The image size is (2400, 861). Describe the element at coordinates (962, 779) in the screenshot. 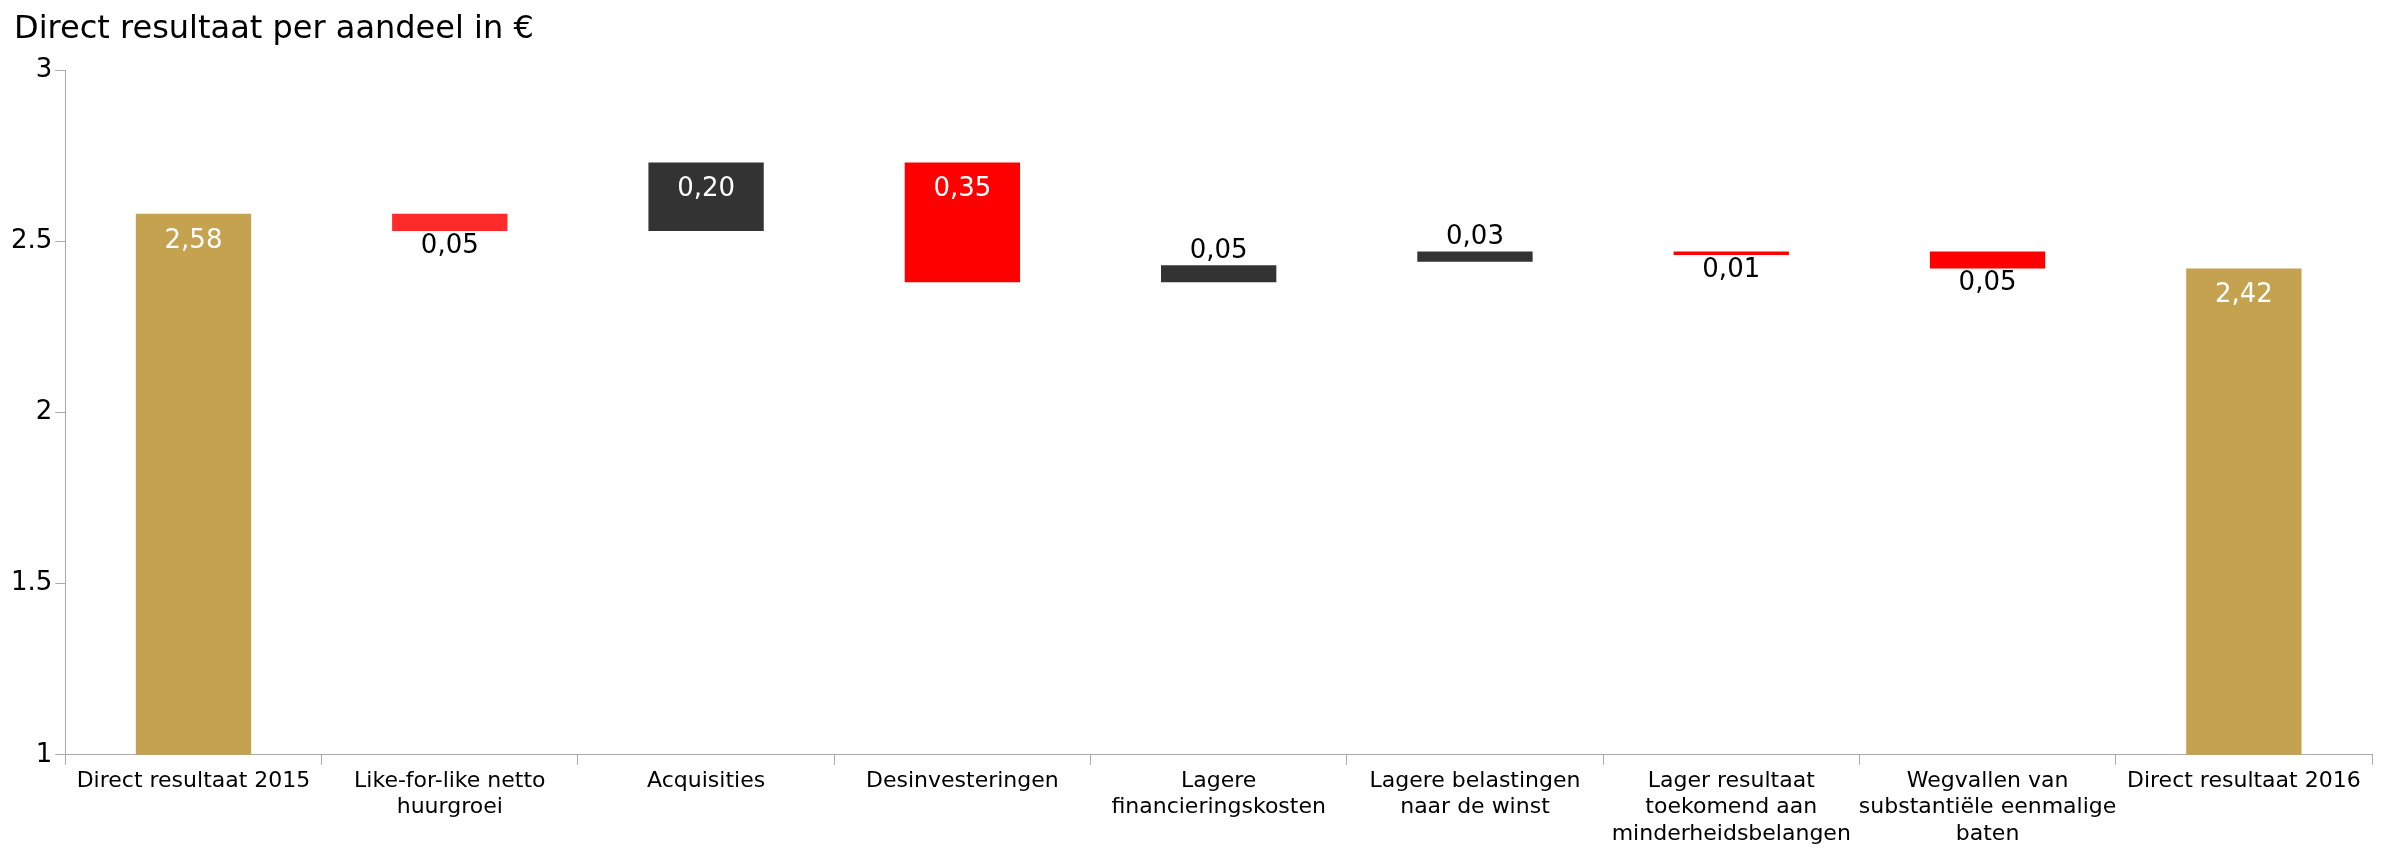

I see `x-tick-label: Desinvesteringen` at that location.